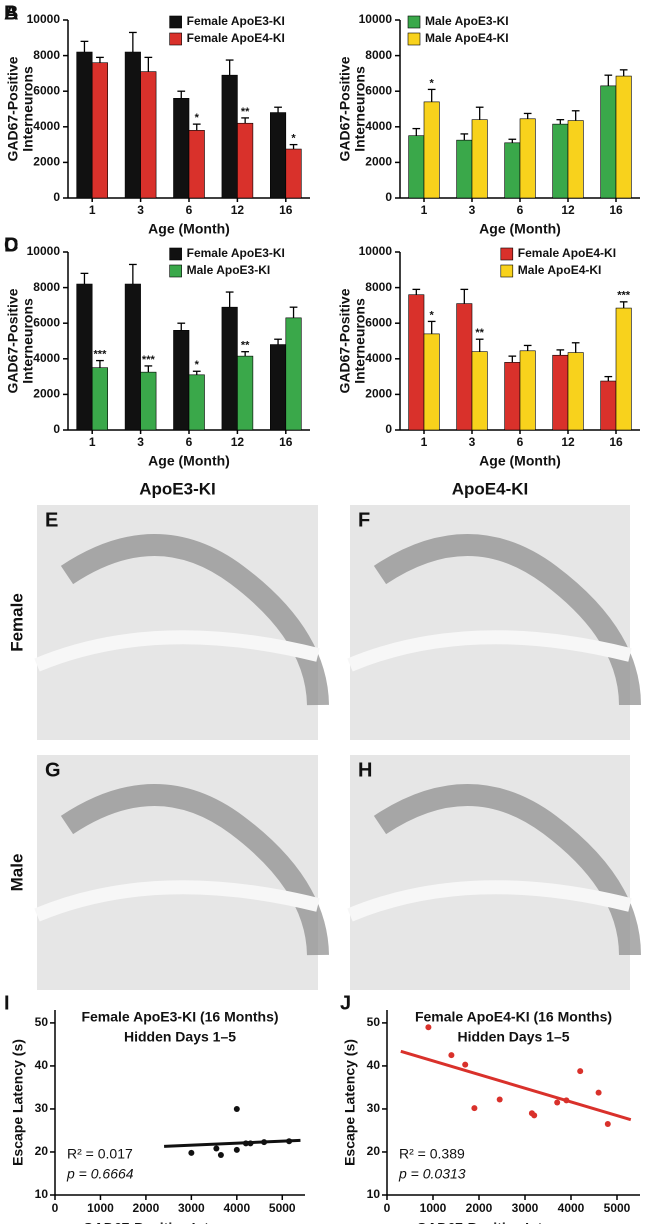 The width and height of the screenshot is (656, 1224). I want to click on panel-letter: D, so click(11, 245).